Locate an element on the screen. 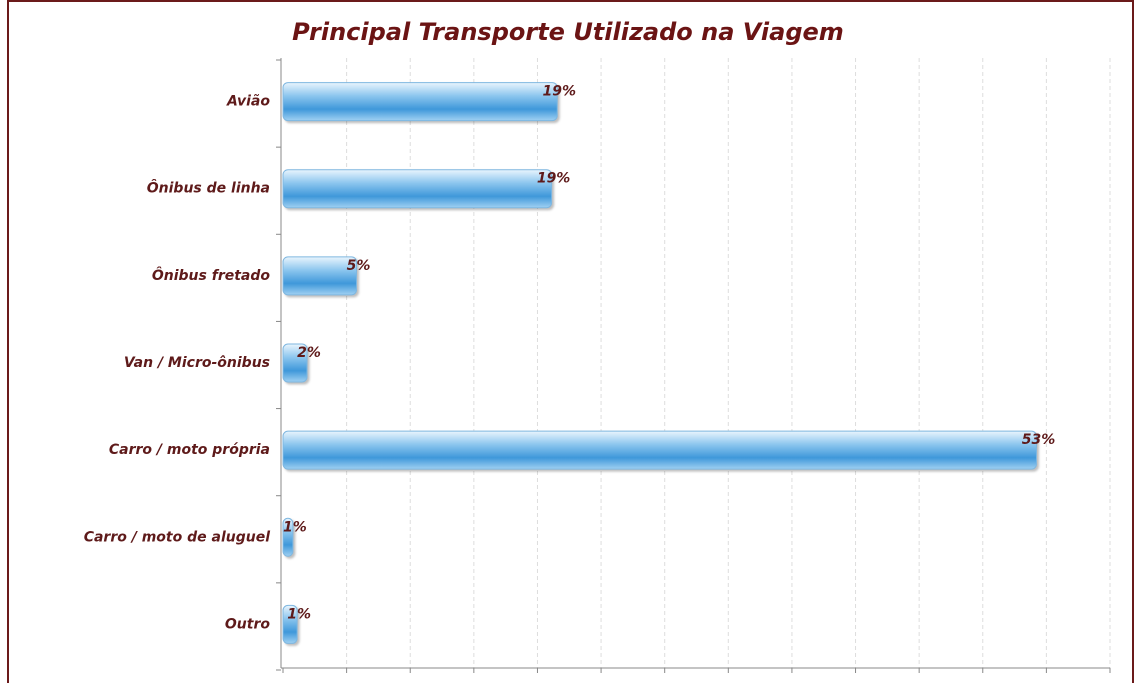 The height and width of the screenshot is (687, 1135). y-tick-label: Avião is located at coordinates (248, 102).